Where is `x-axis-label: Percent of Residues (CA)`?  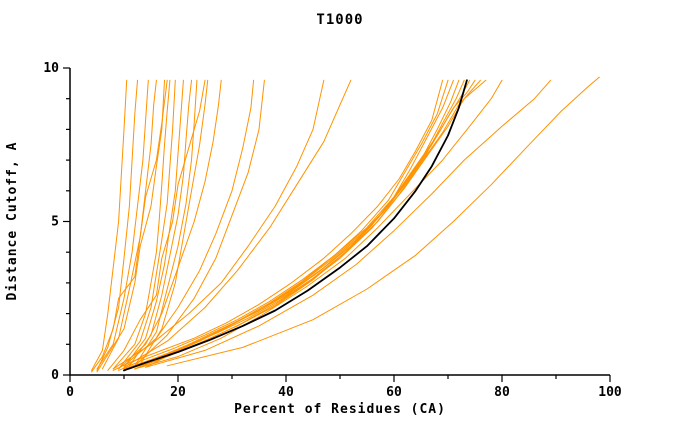
x-axis-label: Percent of Residues (CA) is located at coordinates (340, 409).